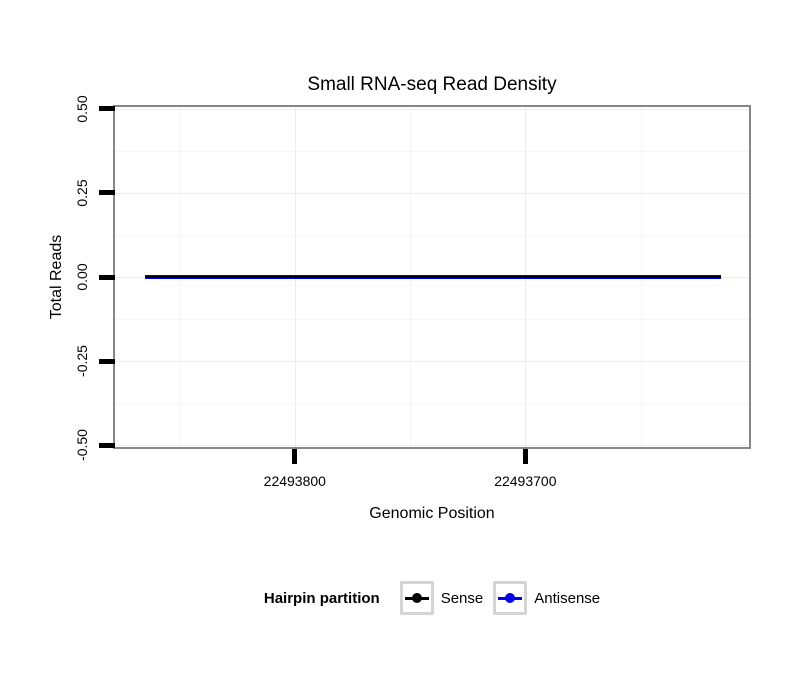 This screenshot has width=810, height=690. Describe the element at coordinates (82, 109) in the screenshot. I see `y-tick-label: 0.50` at that location.